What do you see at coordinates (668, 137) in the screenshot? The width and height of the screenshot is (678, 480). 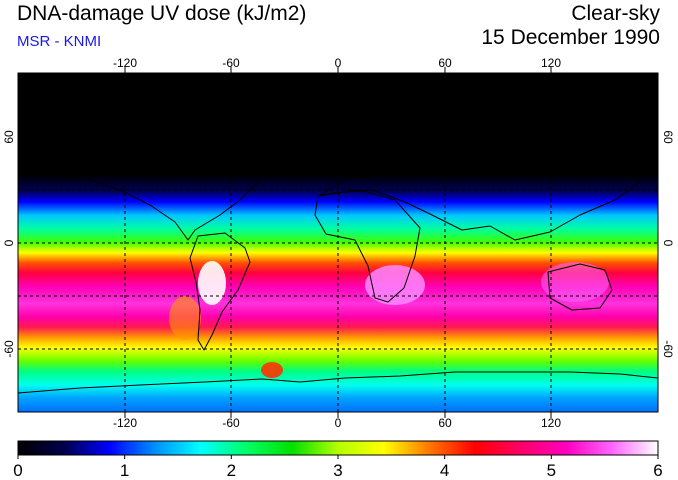 I see `lat-tick-right-60n: 60` at bounding box center [668, 137].